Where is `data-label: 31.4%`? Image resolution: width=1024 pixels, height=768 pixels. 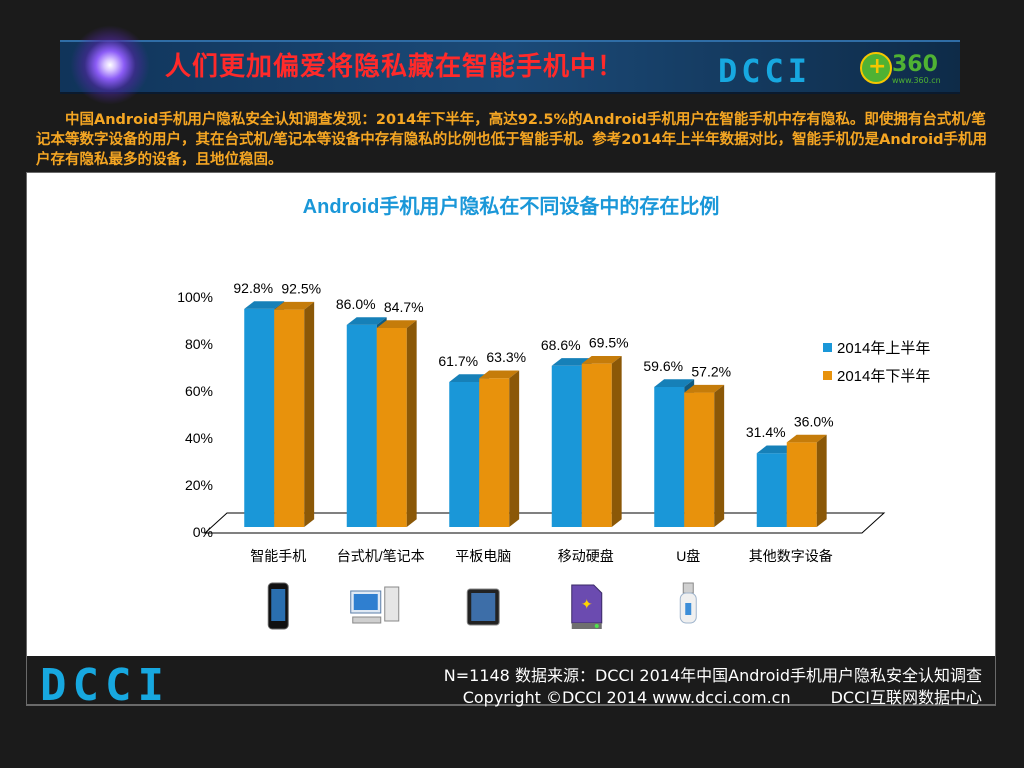
data-label: 31.4% is located at coordinates (766, 432).